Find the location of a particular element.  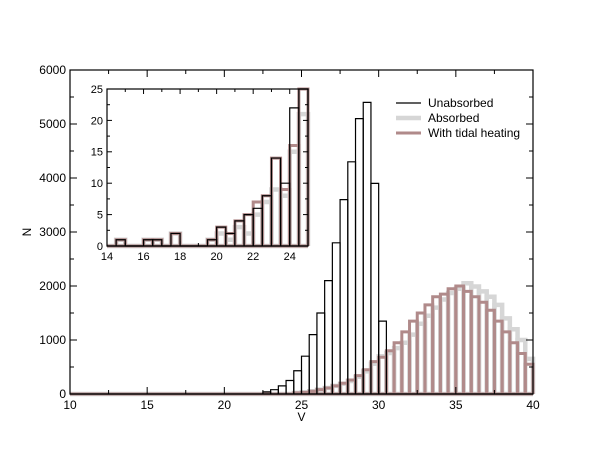

main-y-tick-label: 3000 is located at coordinates (52, 232).